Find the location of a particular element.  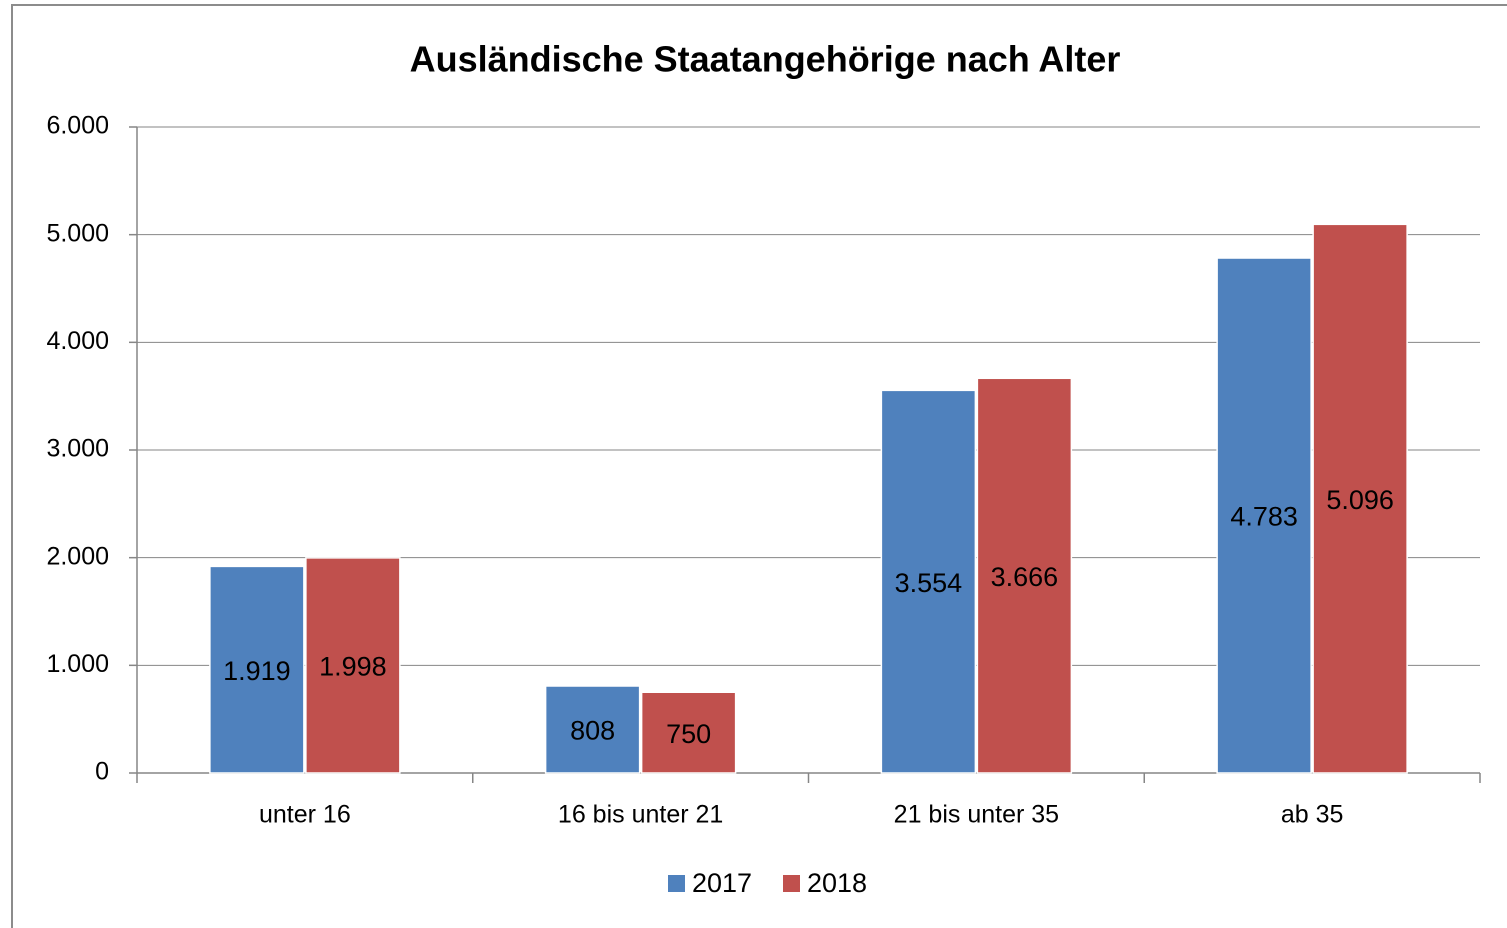

data-label: 3.666 is located at coordinates (1025, 577).